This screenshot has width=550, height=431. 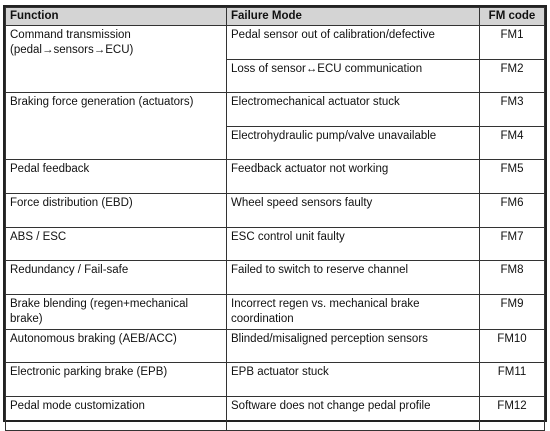 I want to click on header-row: Function Failure Mode FM code, so click(x=275, y=16).